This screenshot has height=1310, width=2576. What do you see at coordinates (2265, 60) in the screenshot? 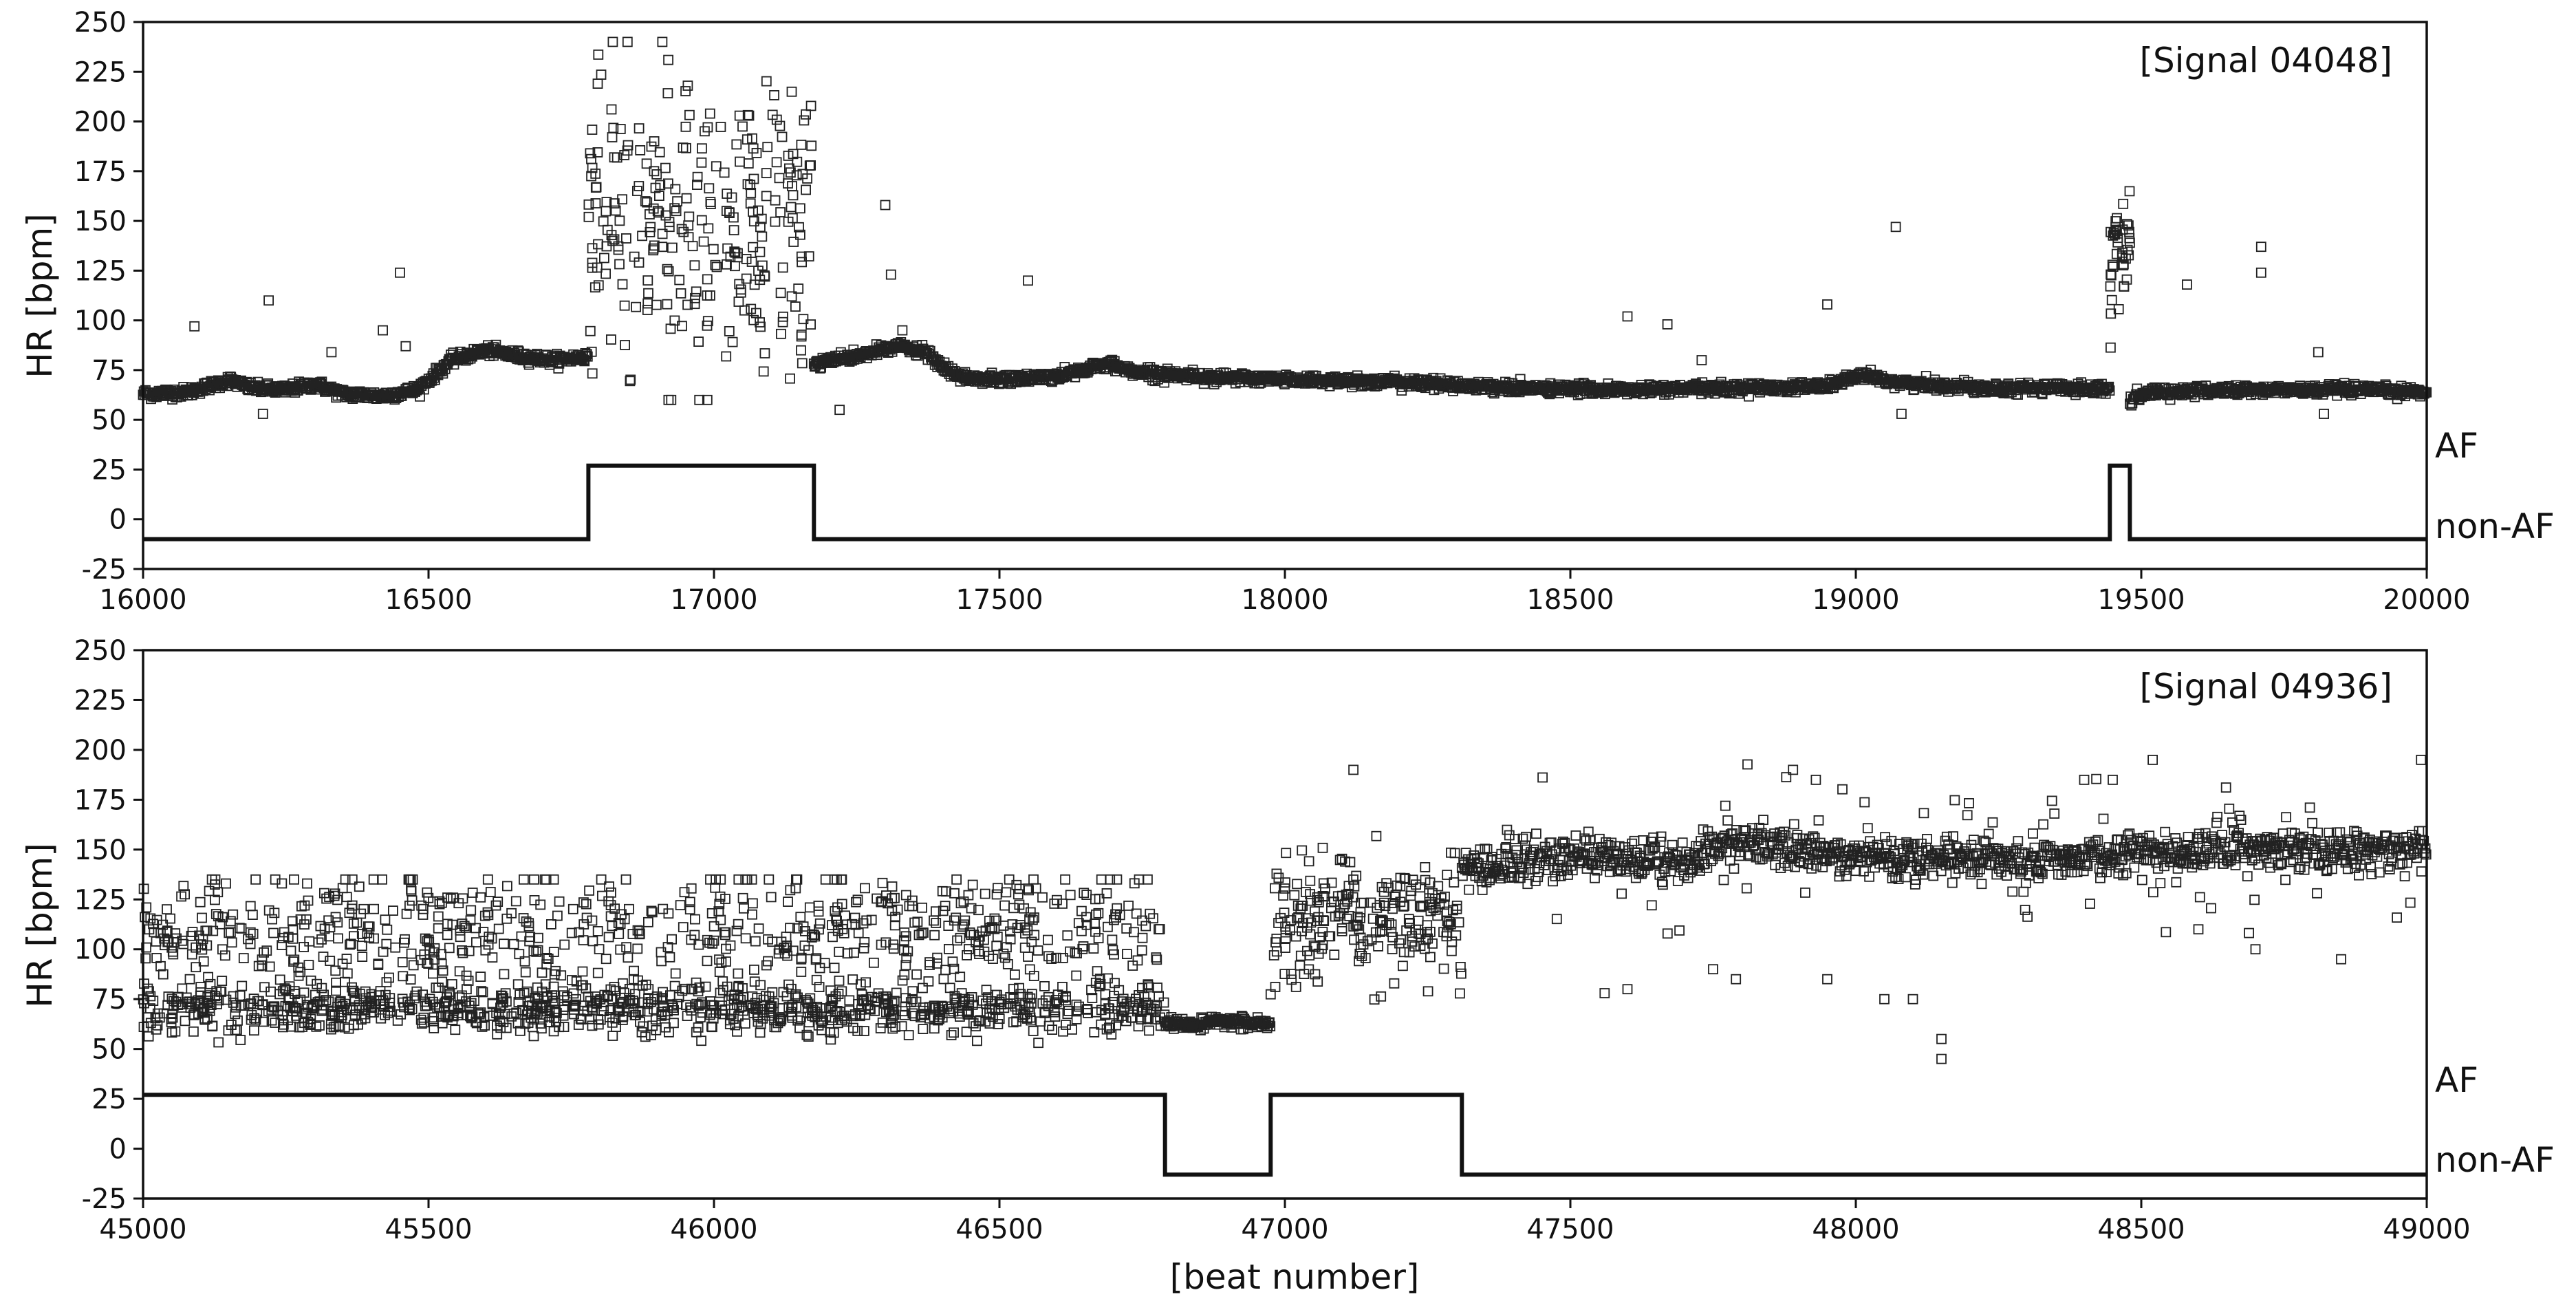
I see `panel-title: [Signal 04048]` at bounding box center [2265, 60].